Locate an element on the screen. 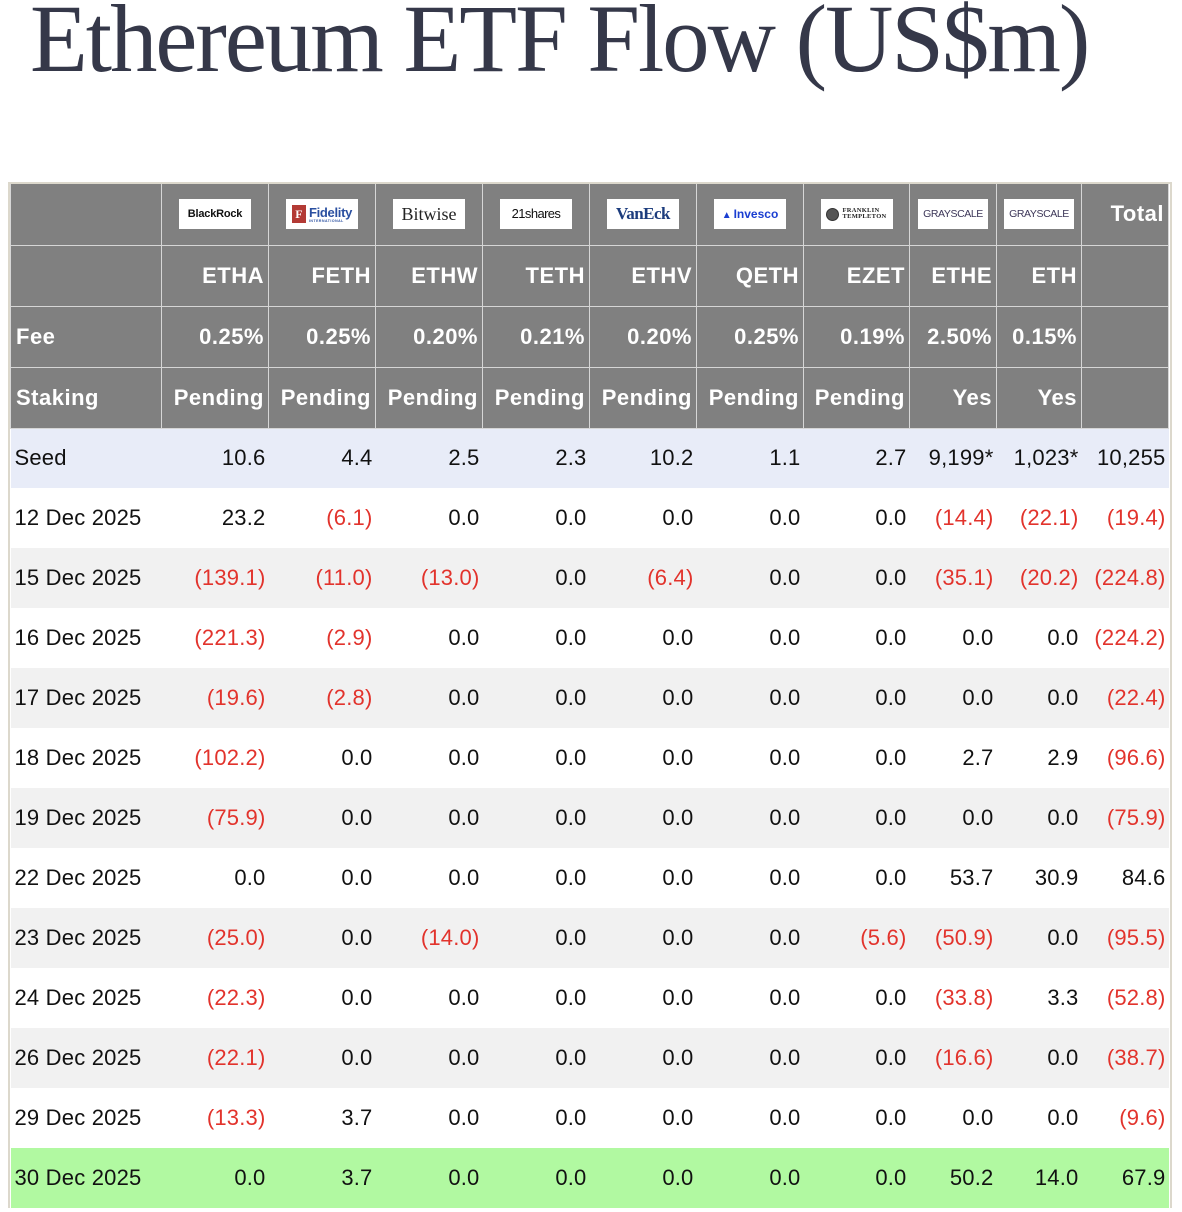 The height and width of the screenshot is (1212, 1182). flow-teth: 2.3 is located at coordinates (536, 458).